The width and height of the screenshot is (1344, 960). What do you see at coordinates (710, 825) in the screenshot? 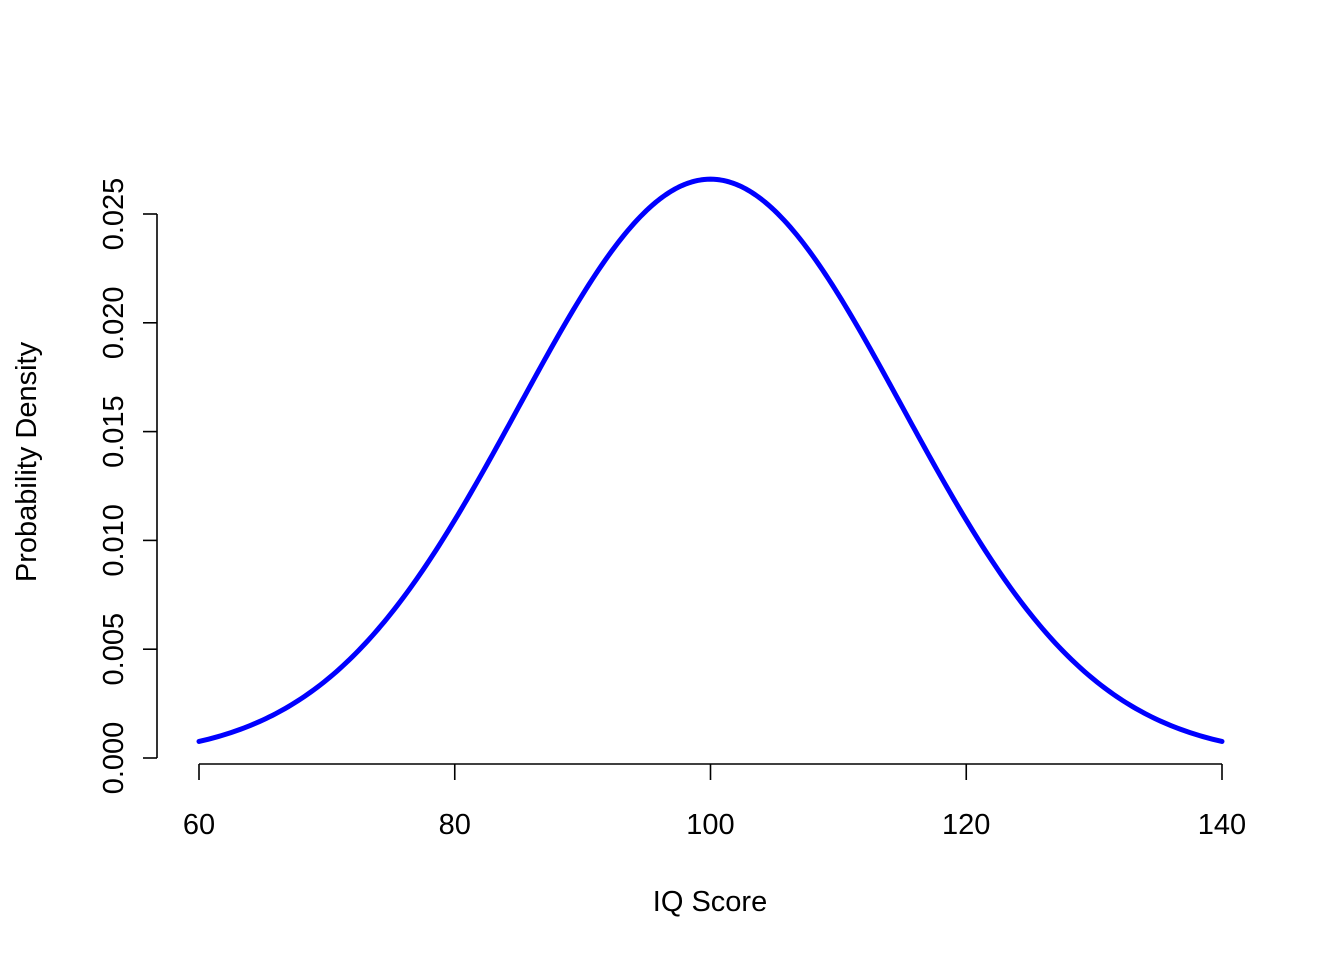
I see `x-tick-label: 100` at bounding box center [710, 825].